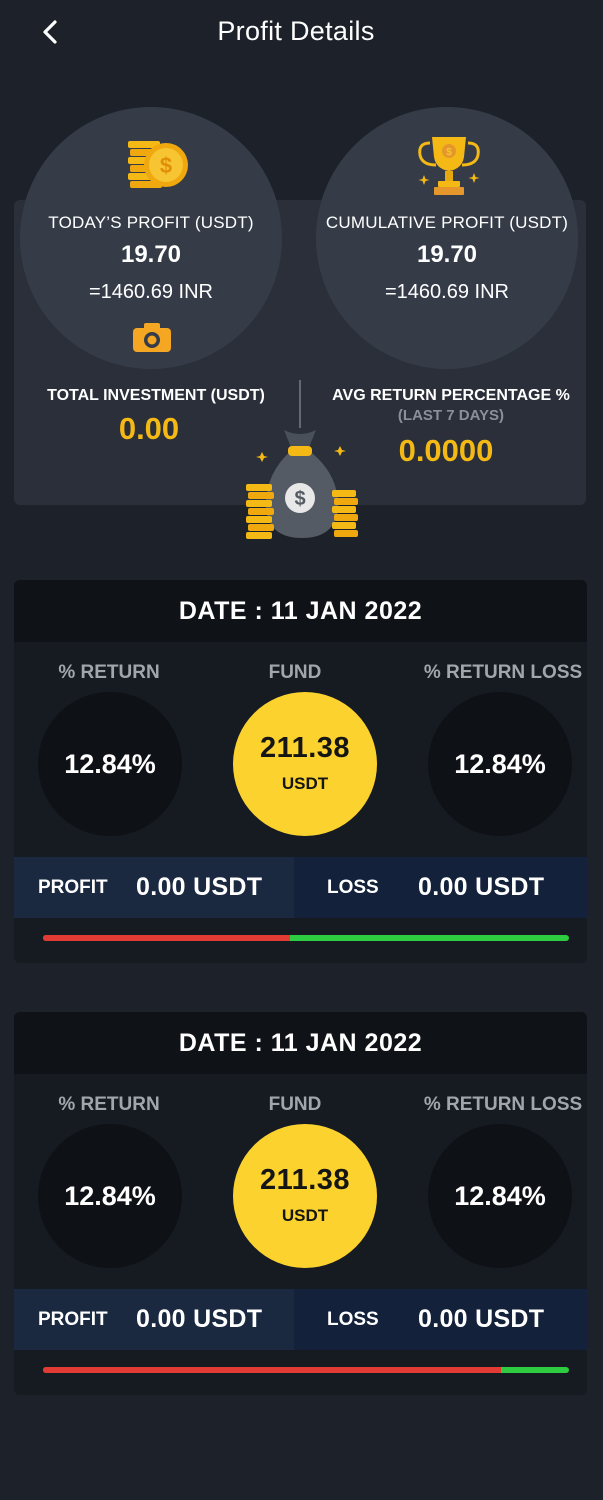 The image size is (603, 1500). I want to click on gold-coins-icon: $, so click(158, 164).